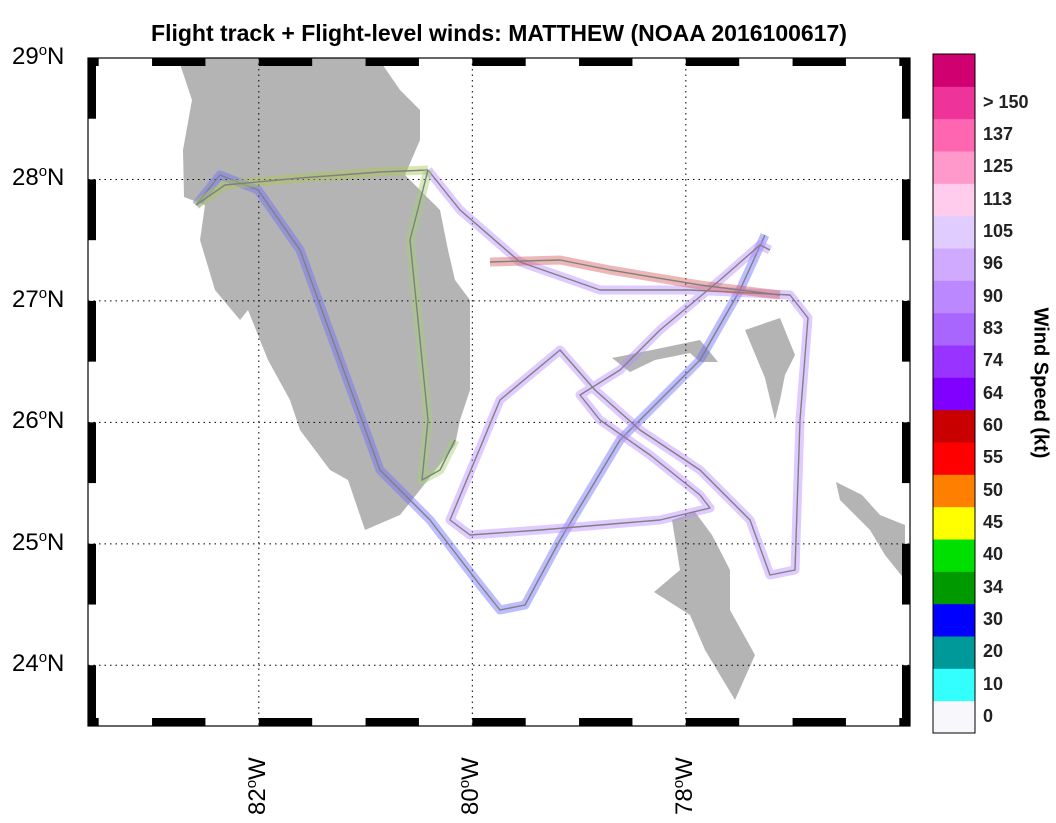 The height and width of the screenshot is (823, 1056). Describe the element at coordinates (256, 786) in the screenshot. I see `lon-label: 82oW` at that location.